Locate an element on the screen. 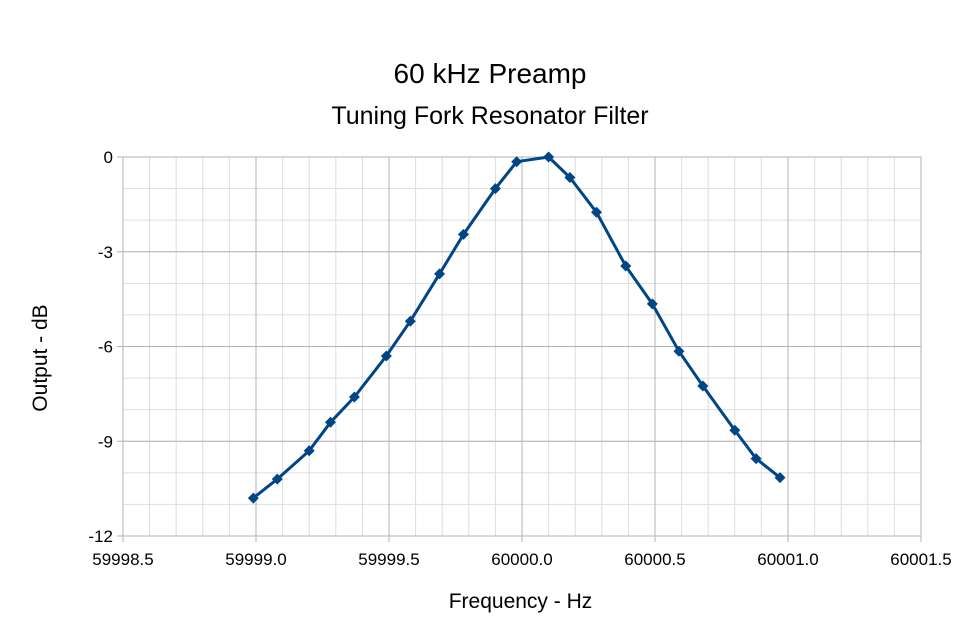 This screenshot has width=980, height=642. x-tick-label: 60000.0 is located at coordinates (521, 559).